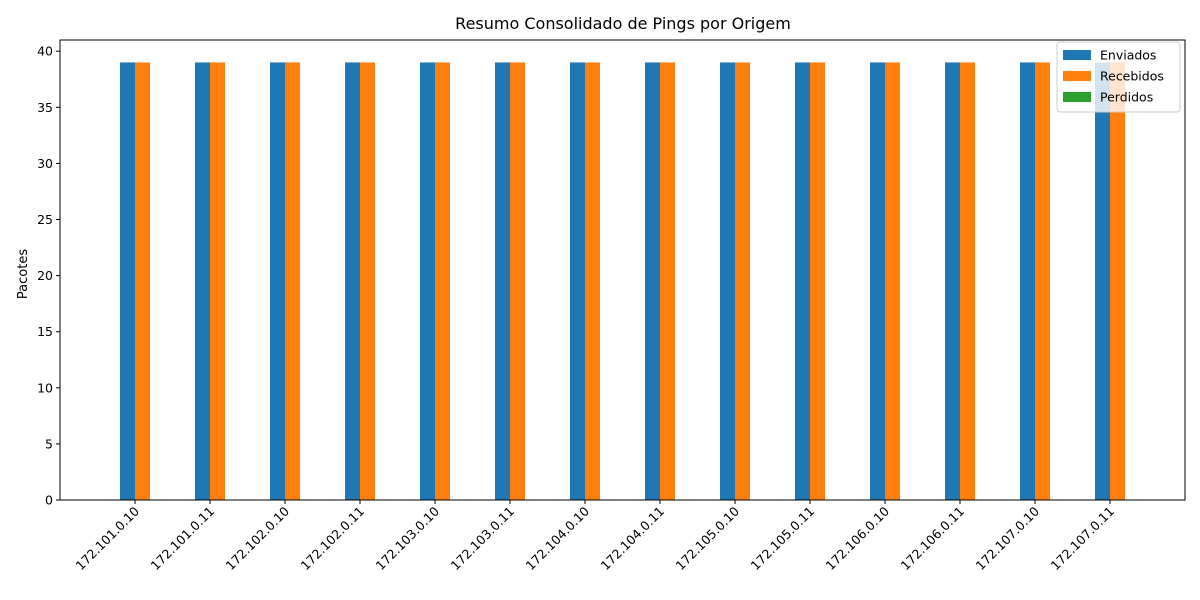  What do you see at coordinates (45, 51) in the screenshot?
I see `y-tick-label: 40` at bounding box center [45, 51].